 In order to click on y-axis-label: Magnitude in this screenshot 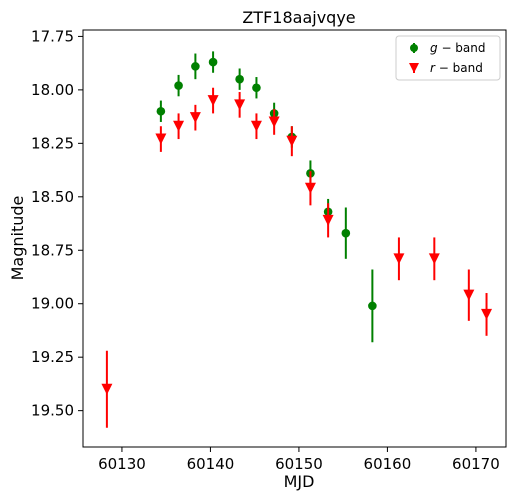, I will do `click(17, 238)`.